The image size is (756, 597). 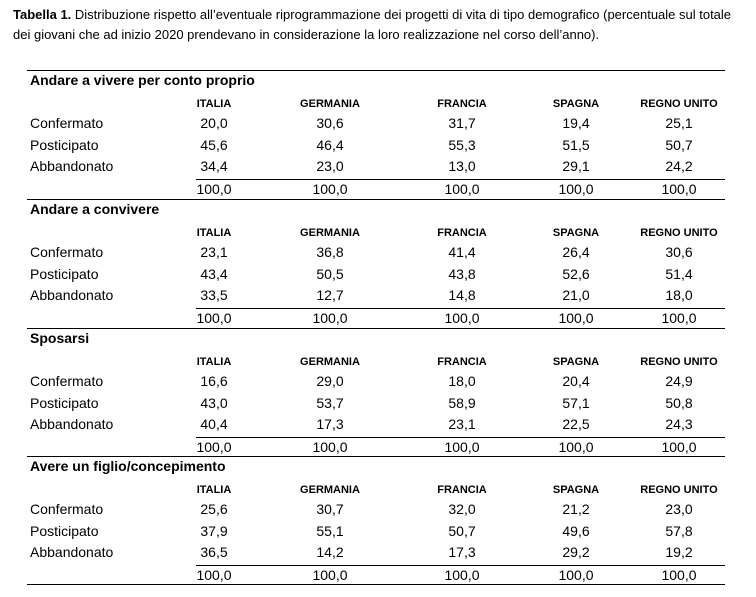 What do you see at coordinates (679, 530) in the screenshot?
I see `table-cell: 57,8` at bounding box center [679, 530].